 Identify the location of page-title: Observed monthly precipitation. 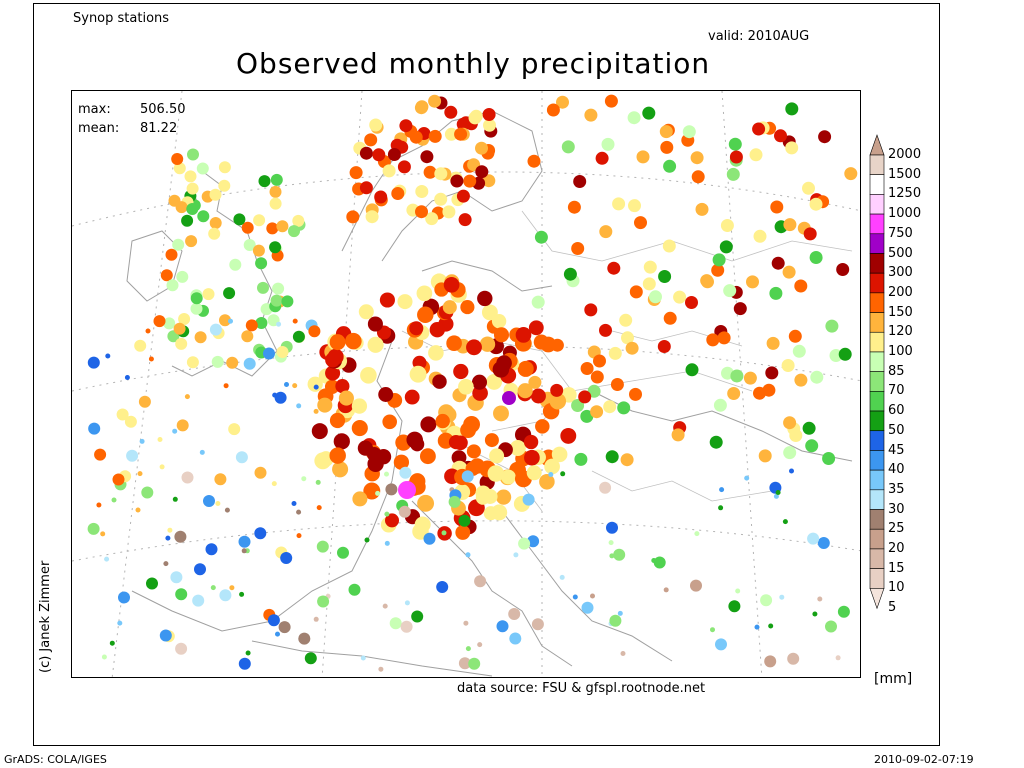
(473, 63).